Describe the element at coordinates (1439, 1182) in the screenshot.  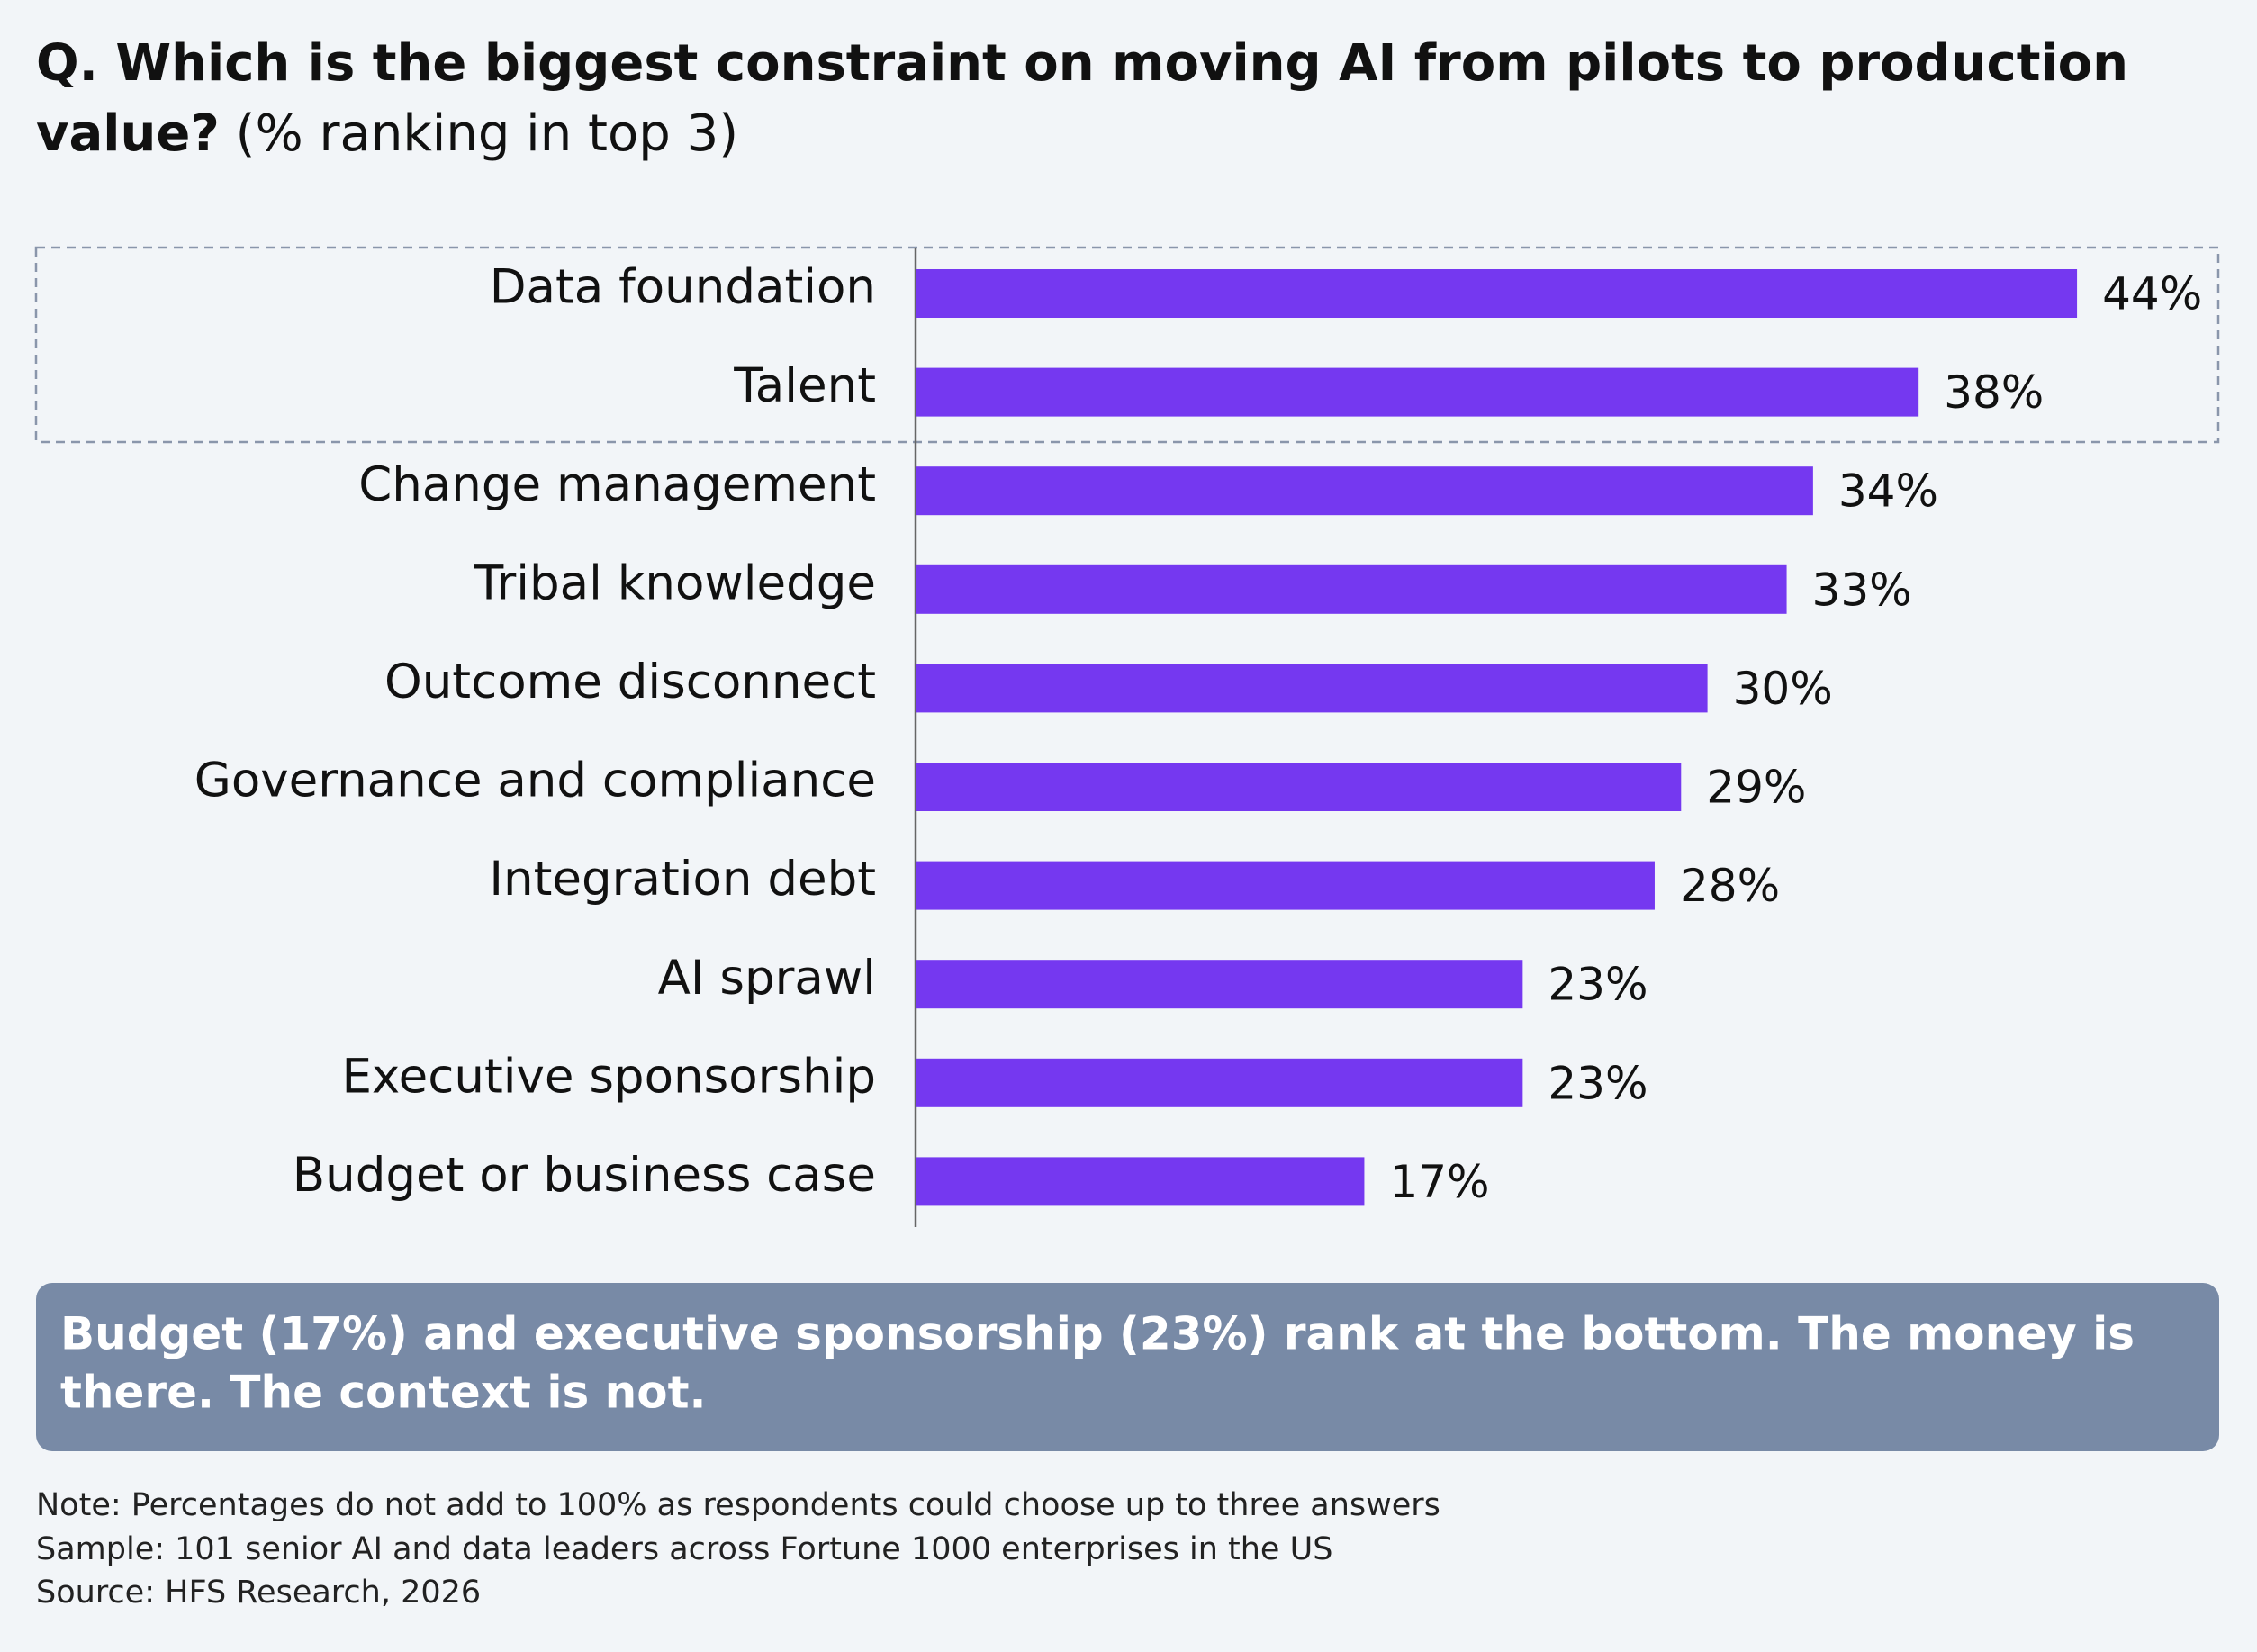
I see `value-label: 17%` at that location.